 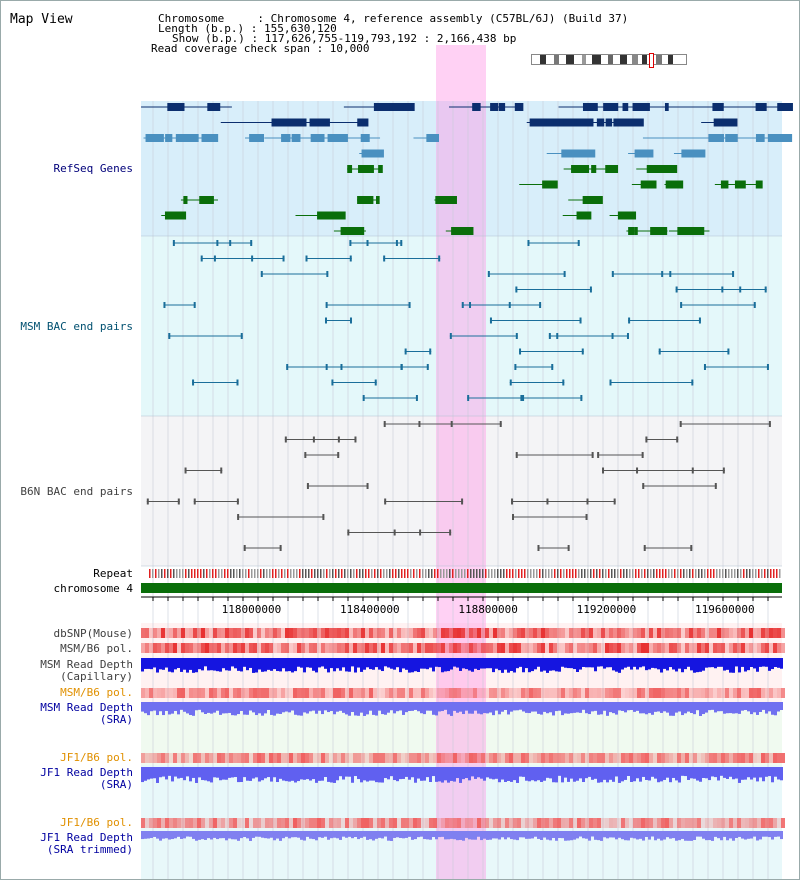 What do you see at coordinates (651, 60) in the screenshot?
I see `ideogram-position-marker` at bounding box center [651, 60].